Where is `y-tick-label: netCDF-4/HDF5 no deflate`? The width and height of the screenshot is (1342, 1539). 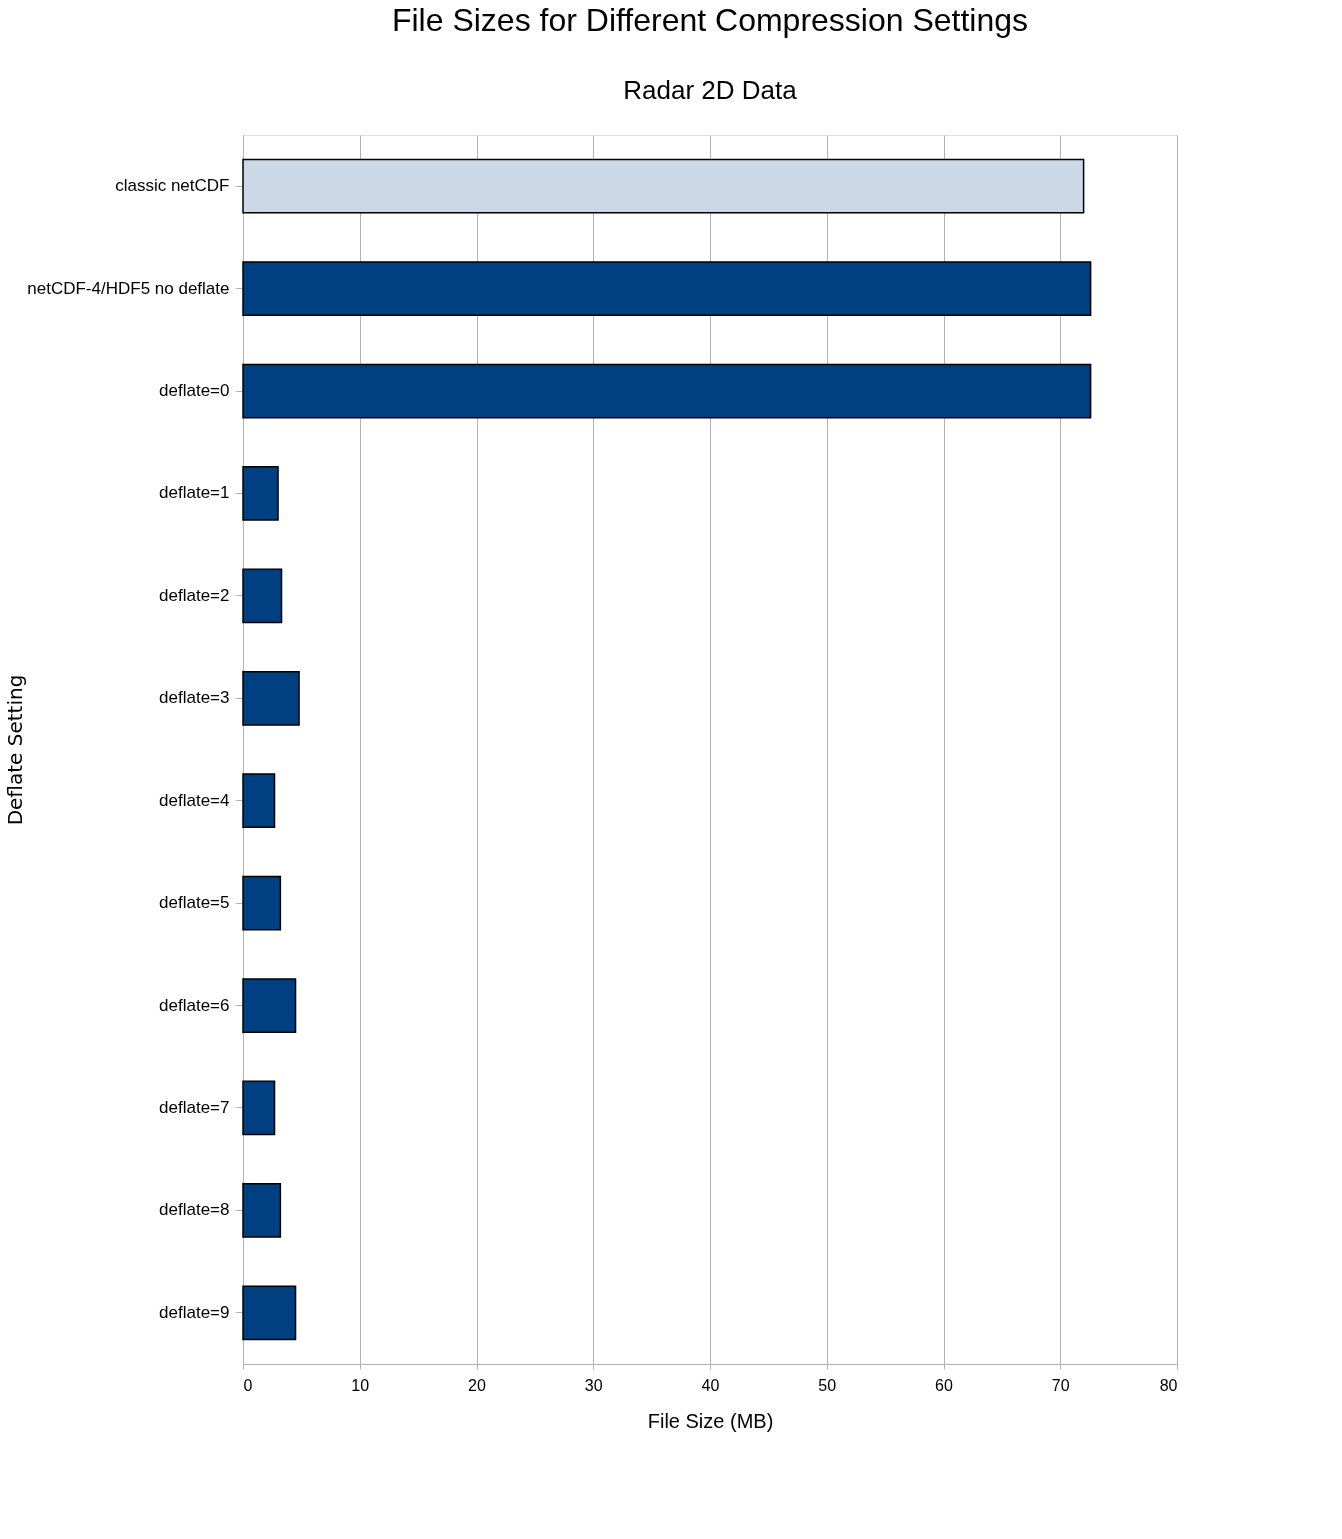 y-tick-label: netCDF-4/HDF5 no deflate is located at coordinates (128, 288).